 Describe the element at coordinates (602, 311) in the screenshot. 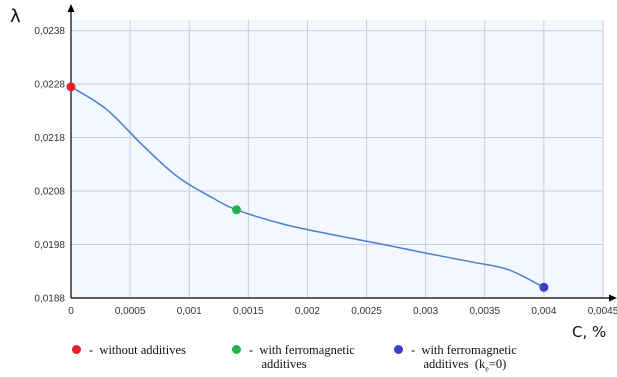

I see `x-tick-label: 0,0045` at that location.